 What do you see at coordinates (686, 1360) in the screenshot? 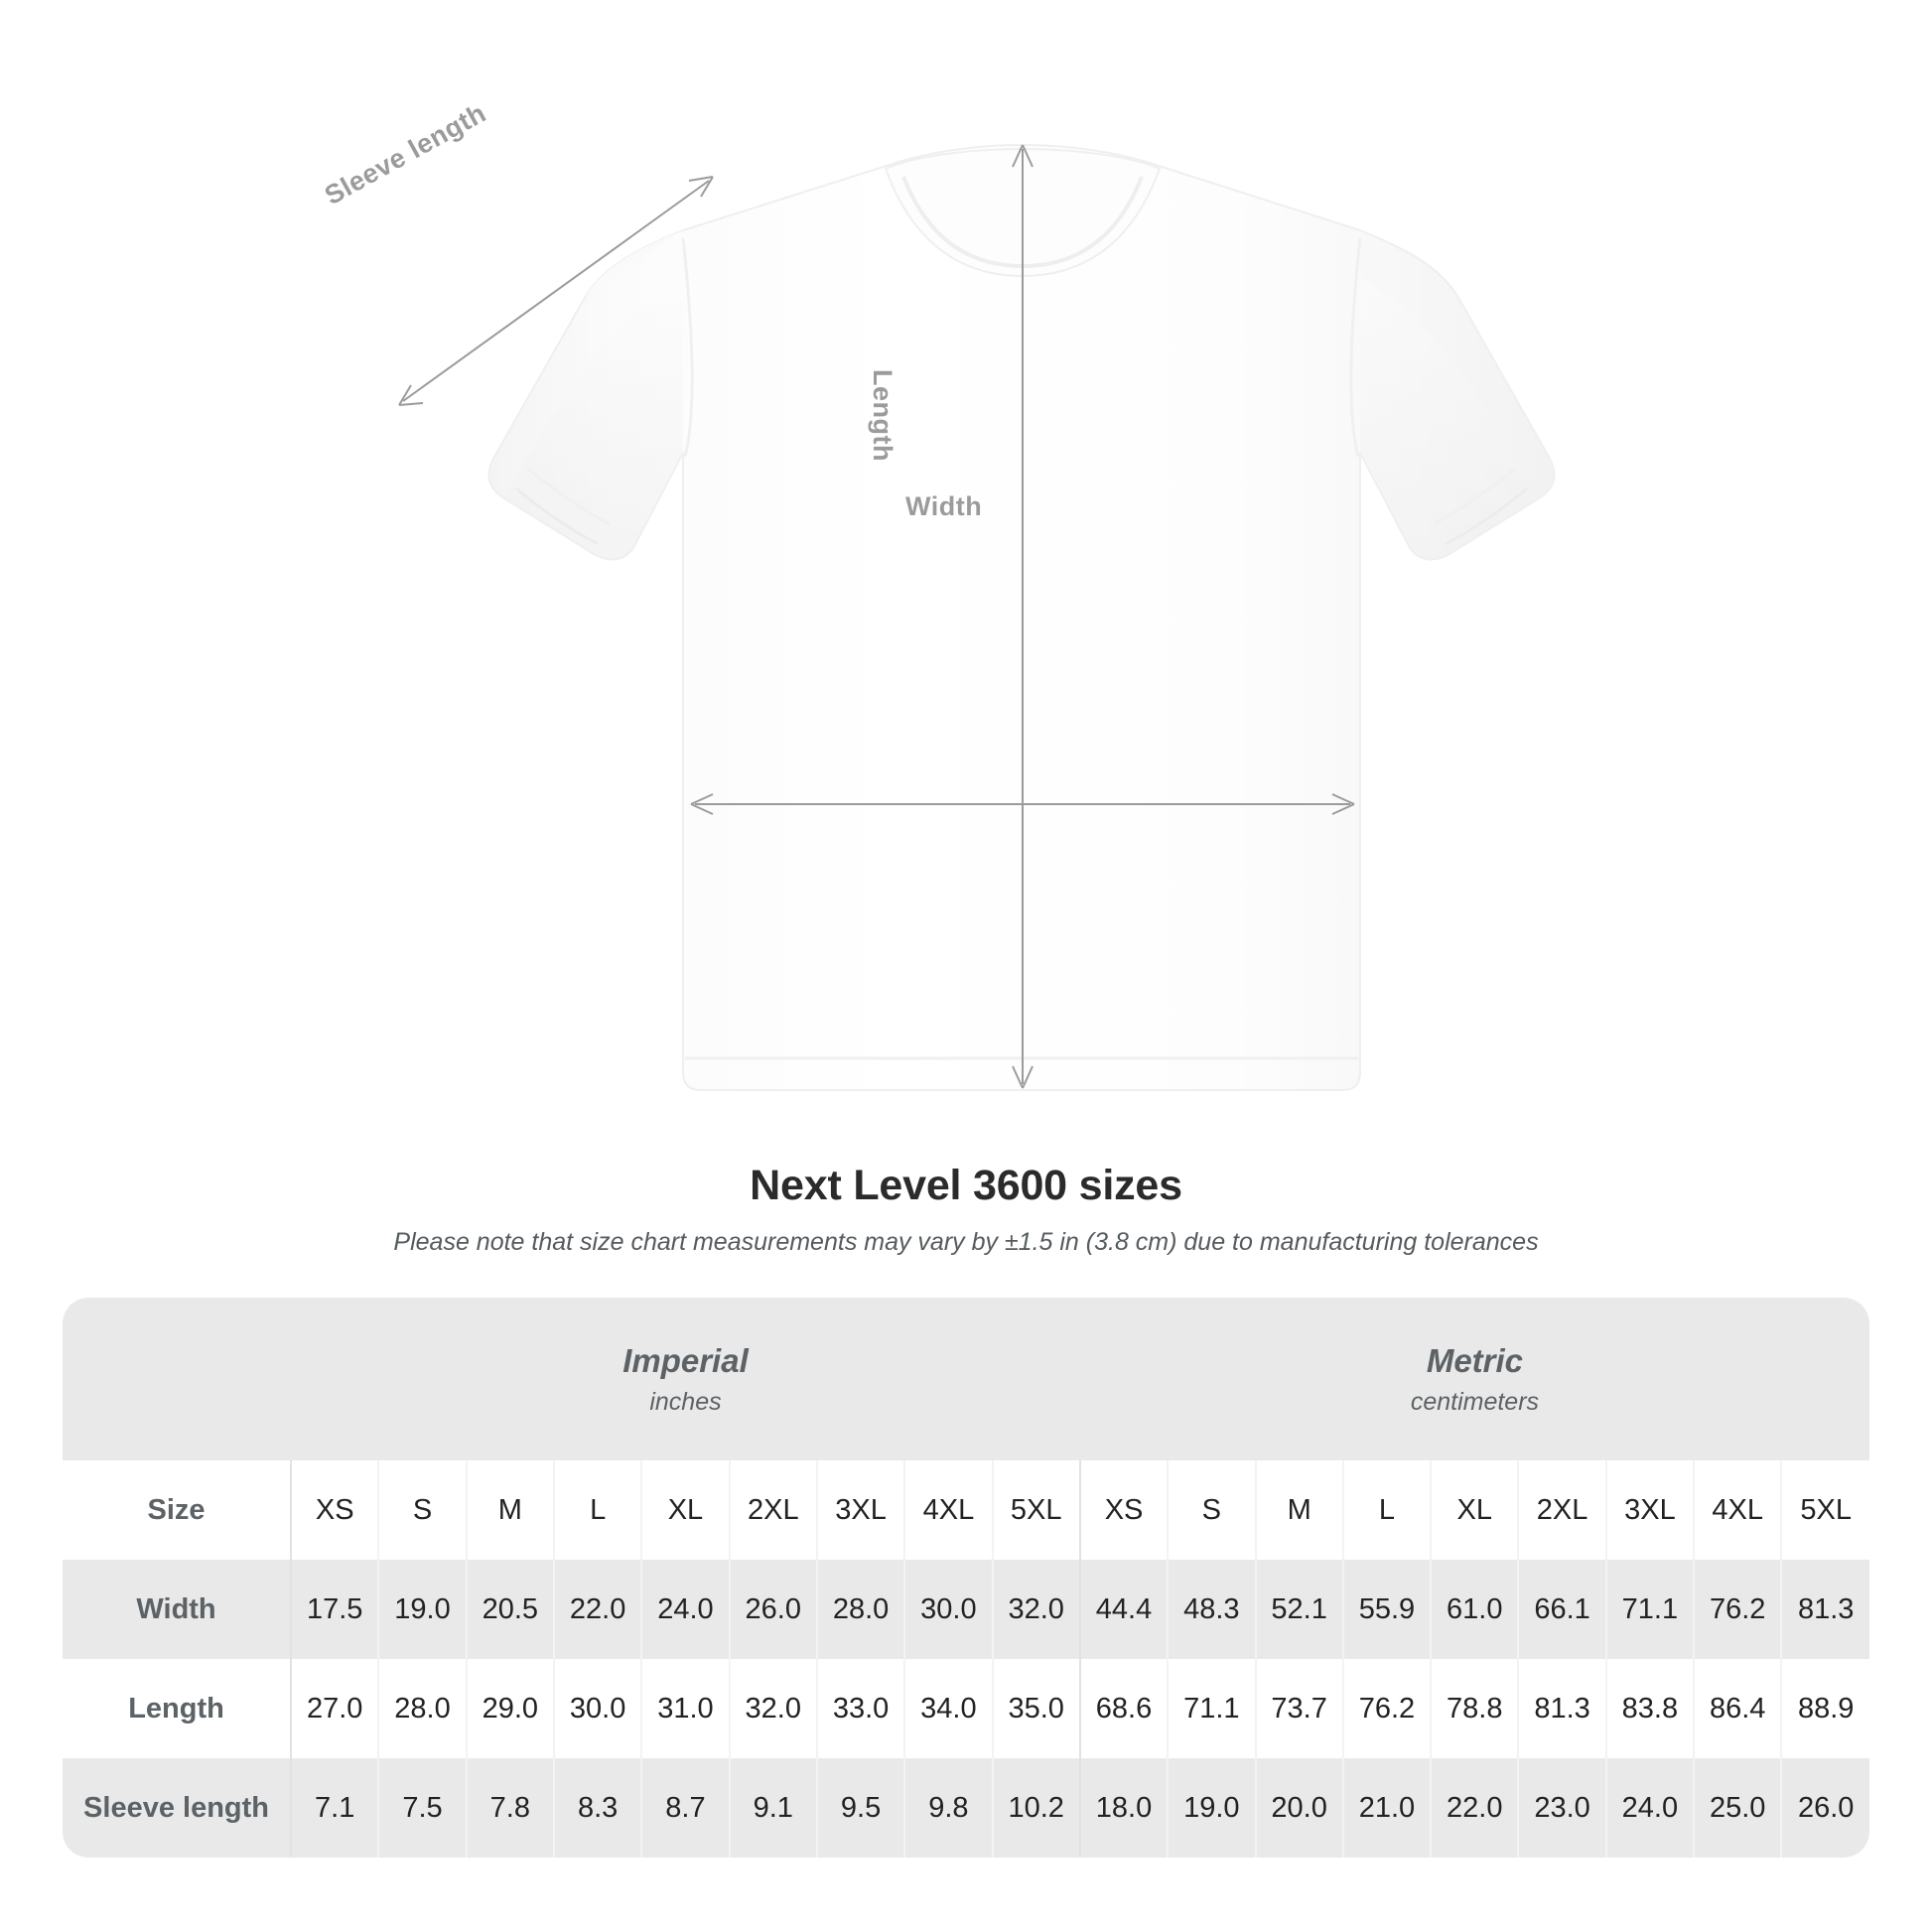
I see `unit-system-name: Imperial` at bounding box center [686, 1360].